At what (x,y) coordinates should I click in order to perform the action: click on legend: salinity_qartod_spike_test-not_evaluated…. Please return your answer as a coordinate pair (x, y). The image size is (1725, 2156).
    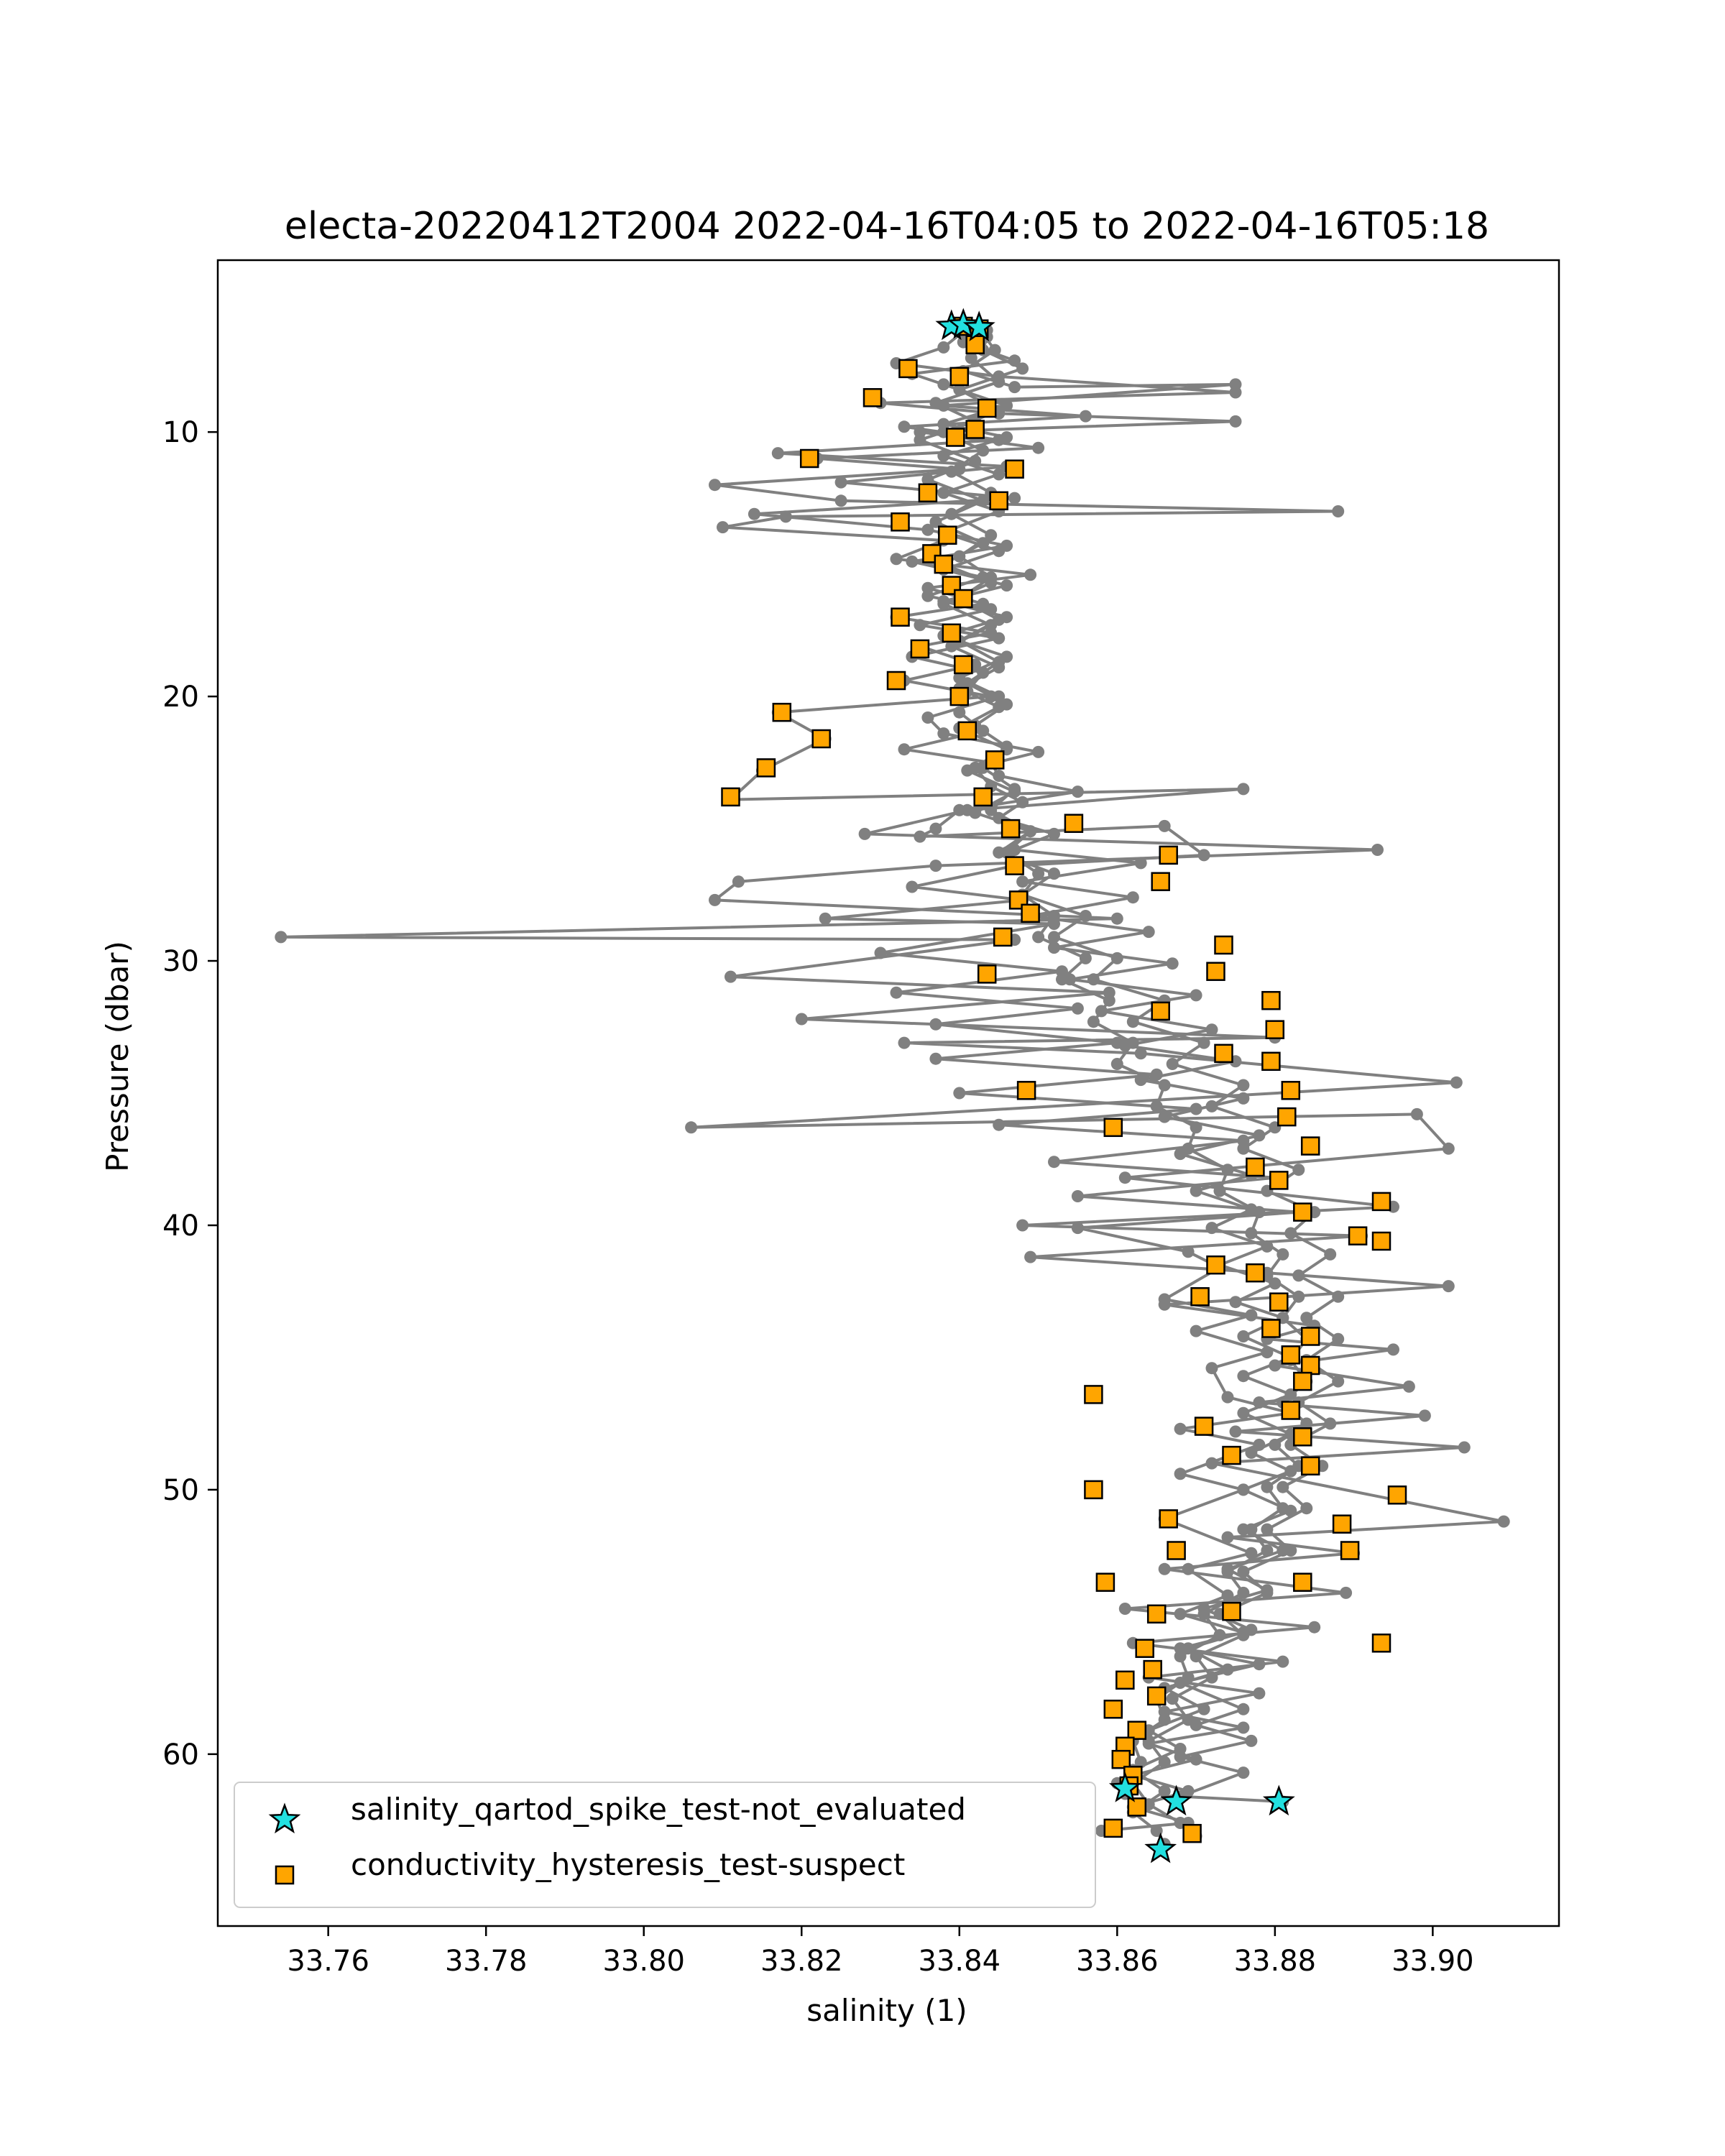
    Looking at the image, I should click on (665, 1845).